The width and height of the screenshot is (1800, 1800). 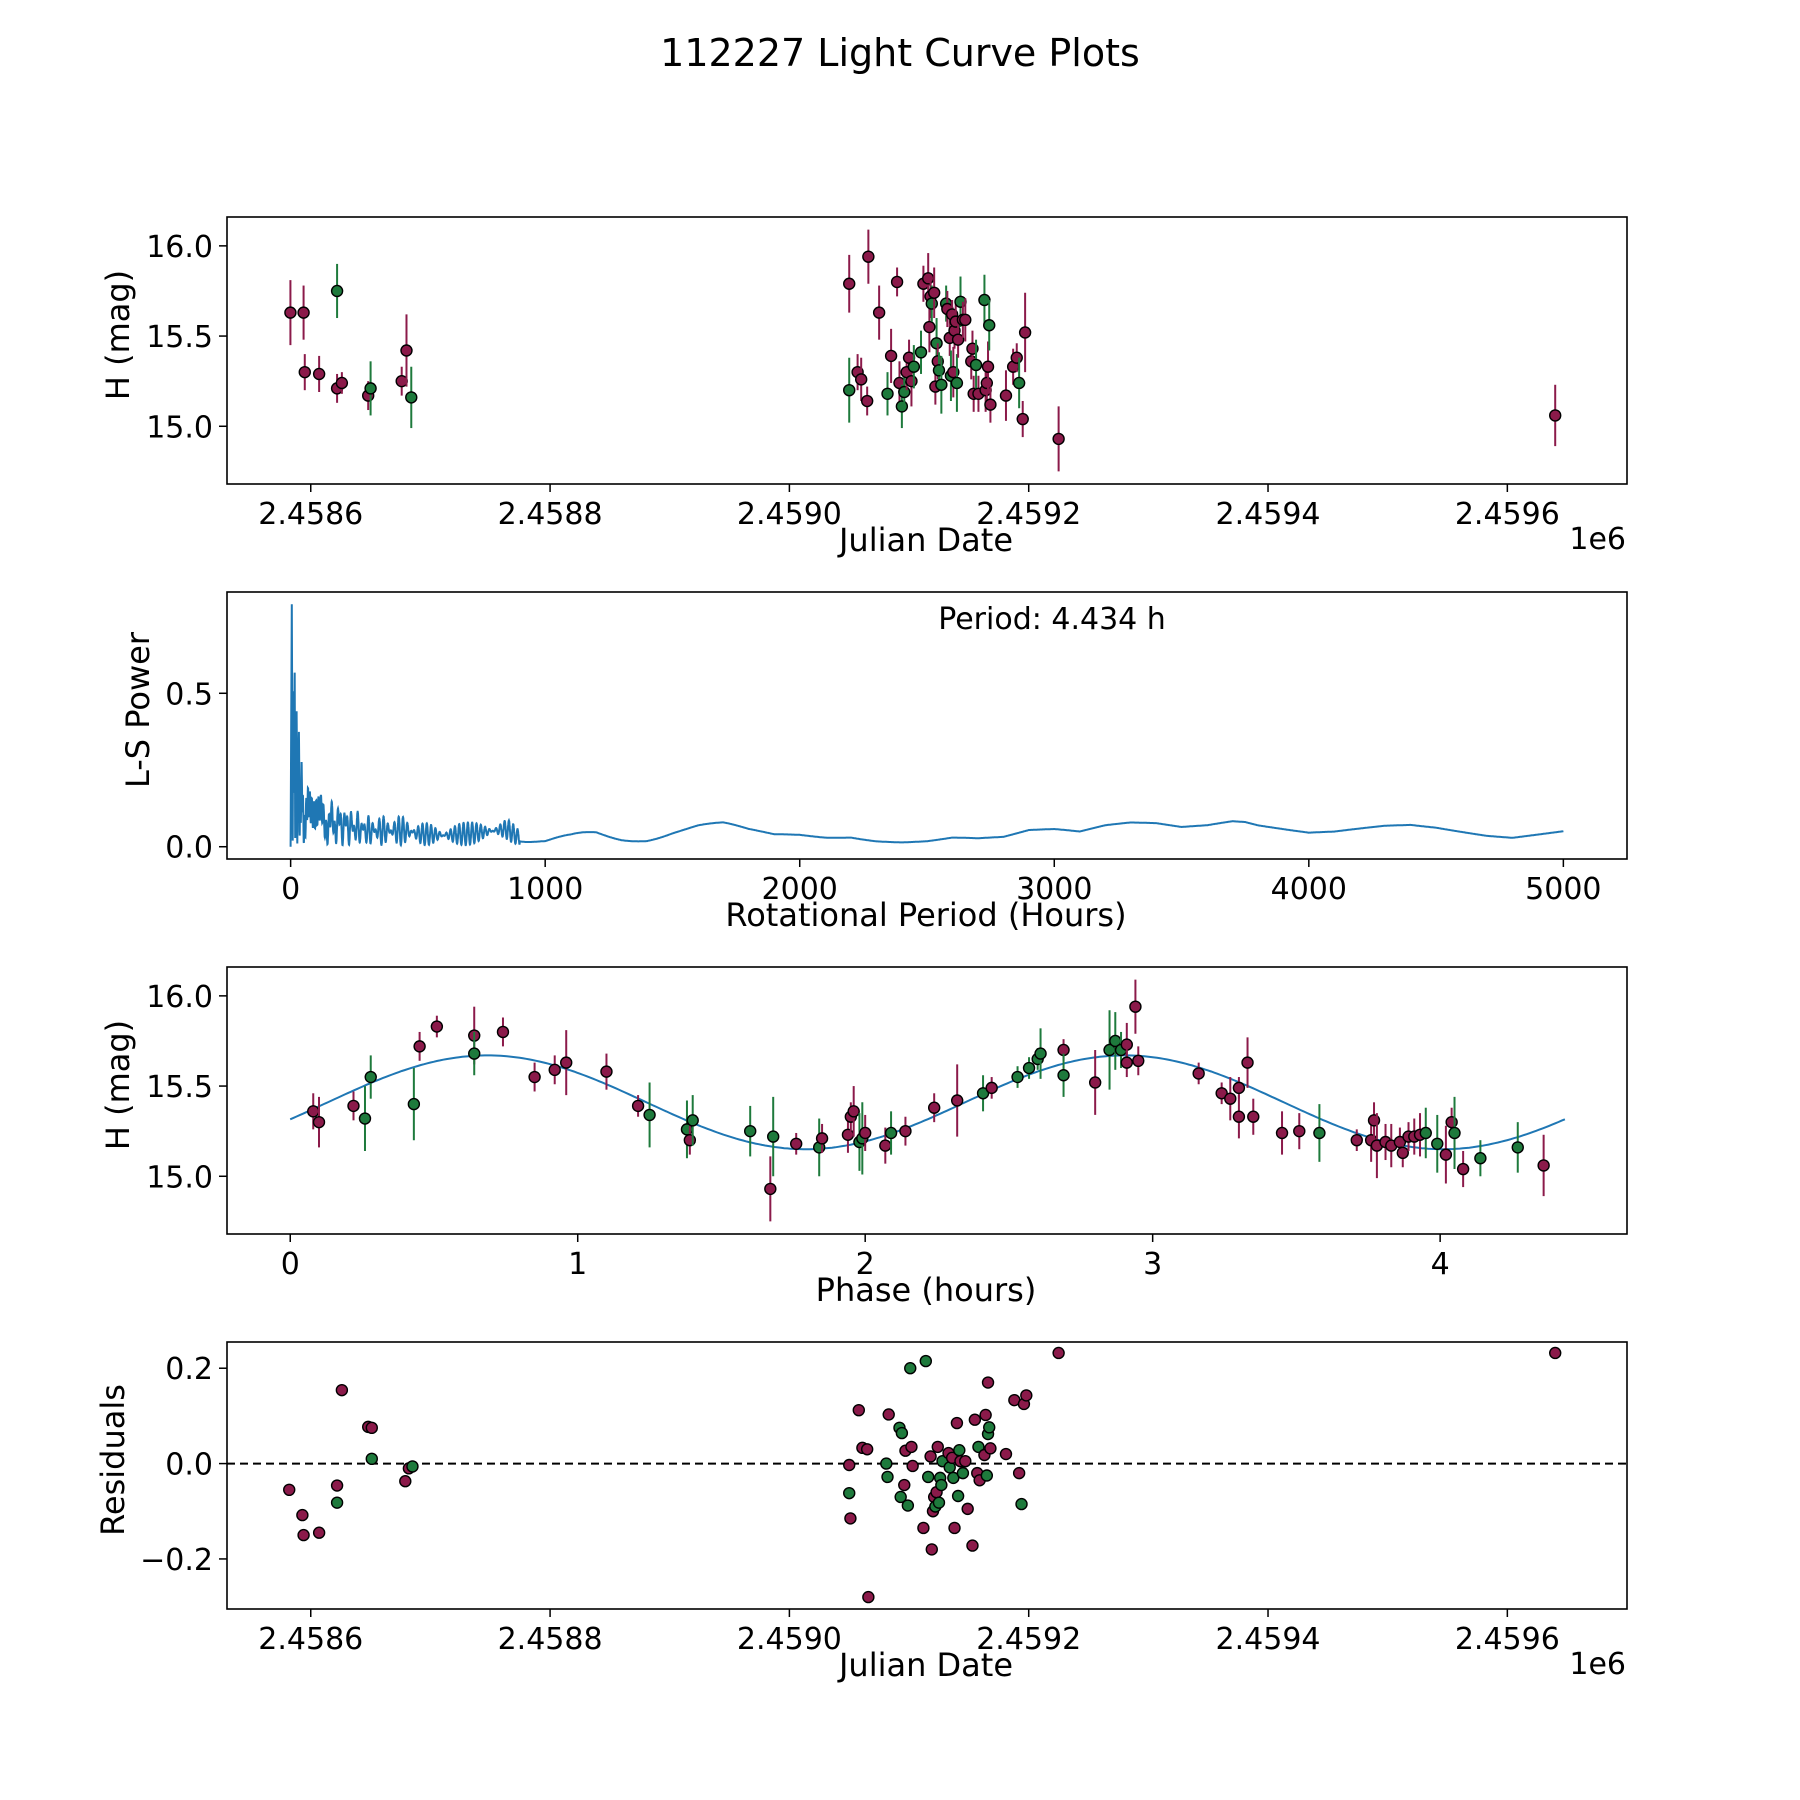 What do you see at coordinates (179, 1177) in the screenshot?
I see `y-tick-label: 15.0` at bounding box center [179, 1177].